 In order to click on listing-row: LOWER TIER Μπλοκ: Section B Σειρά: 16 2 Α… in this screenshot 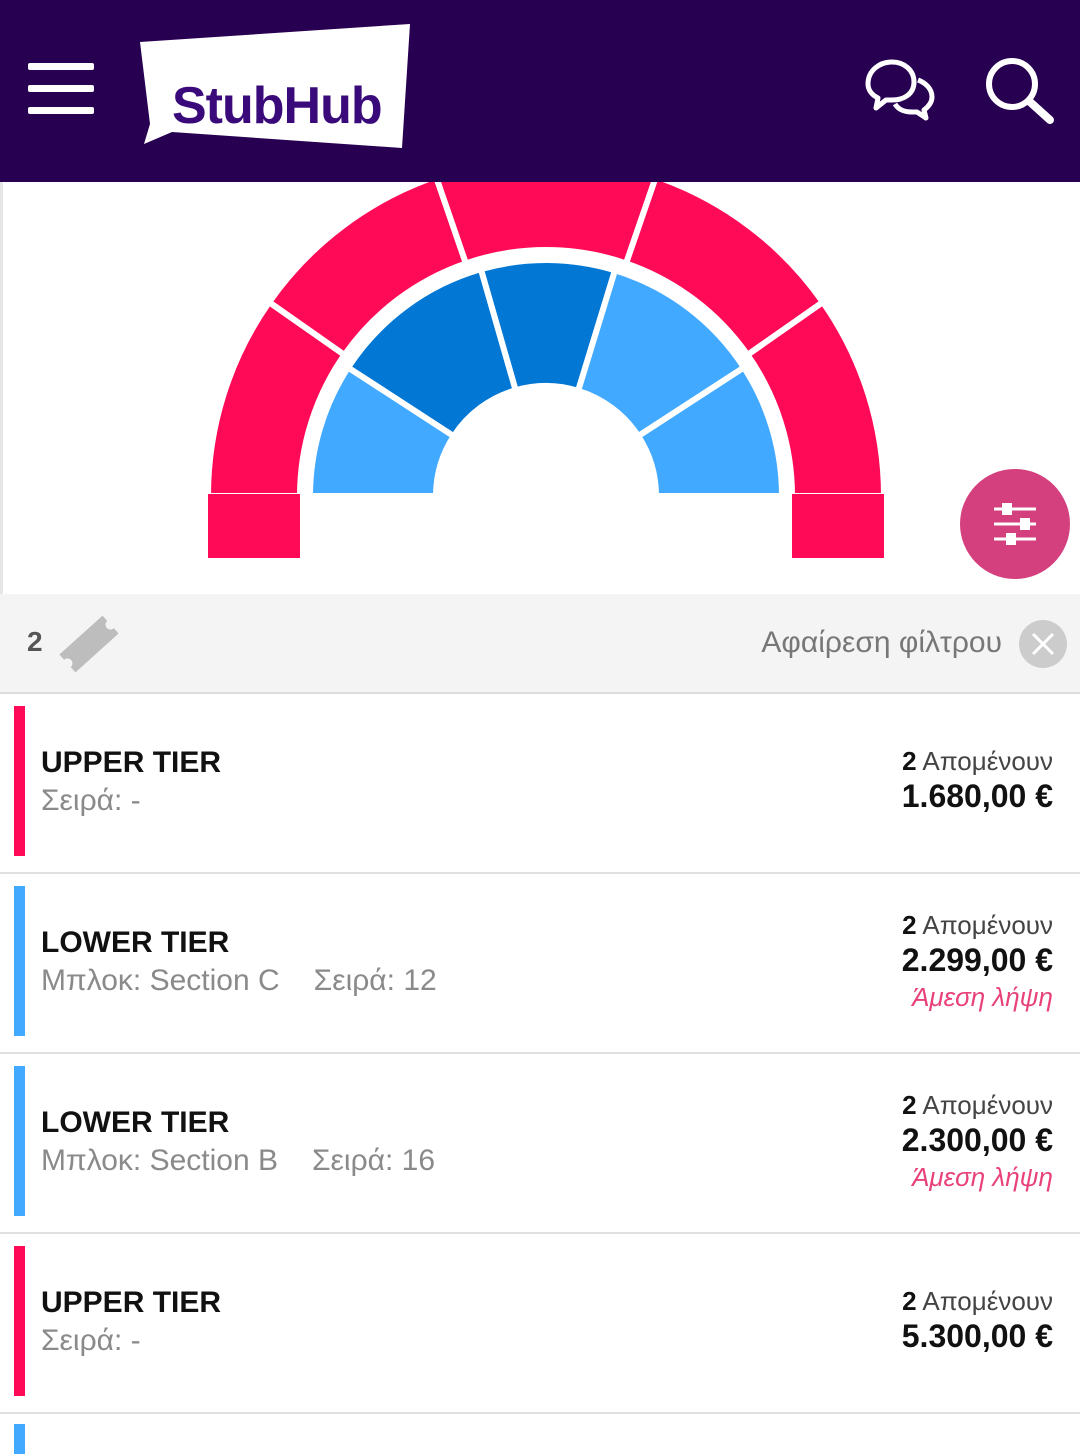, I will do `click(540, 1144)`.